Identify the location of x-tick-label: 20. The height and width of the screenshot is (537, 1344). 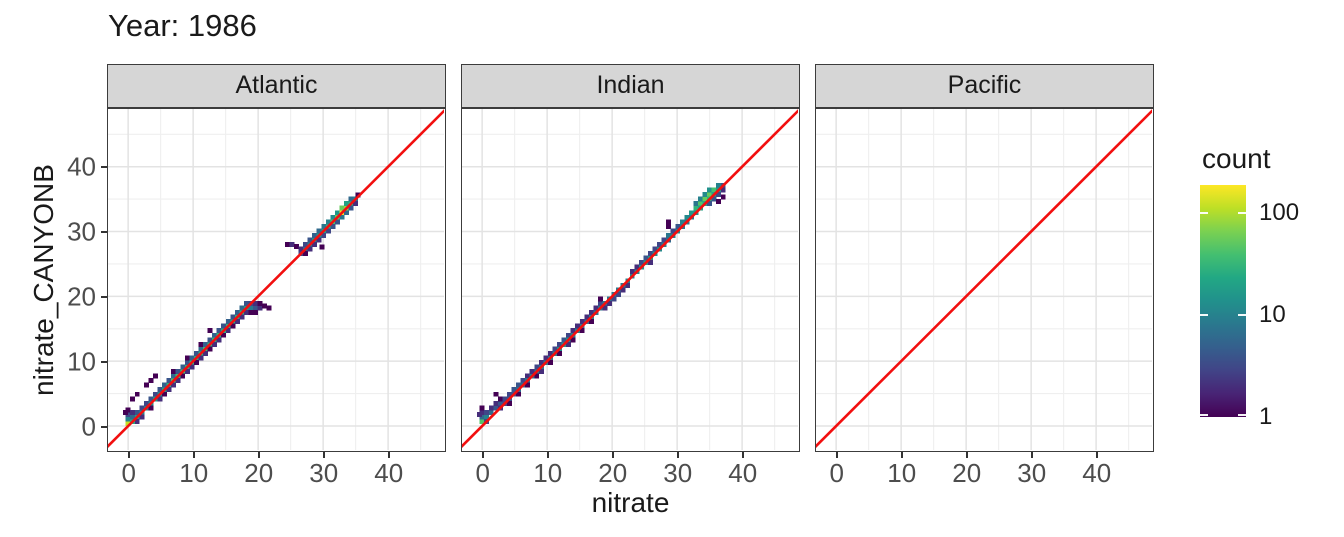
(967, 473).